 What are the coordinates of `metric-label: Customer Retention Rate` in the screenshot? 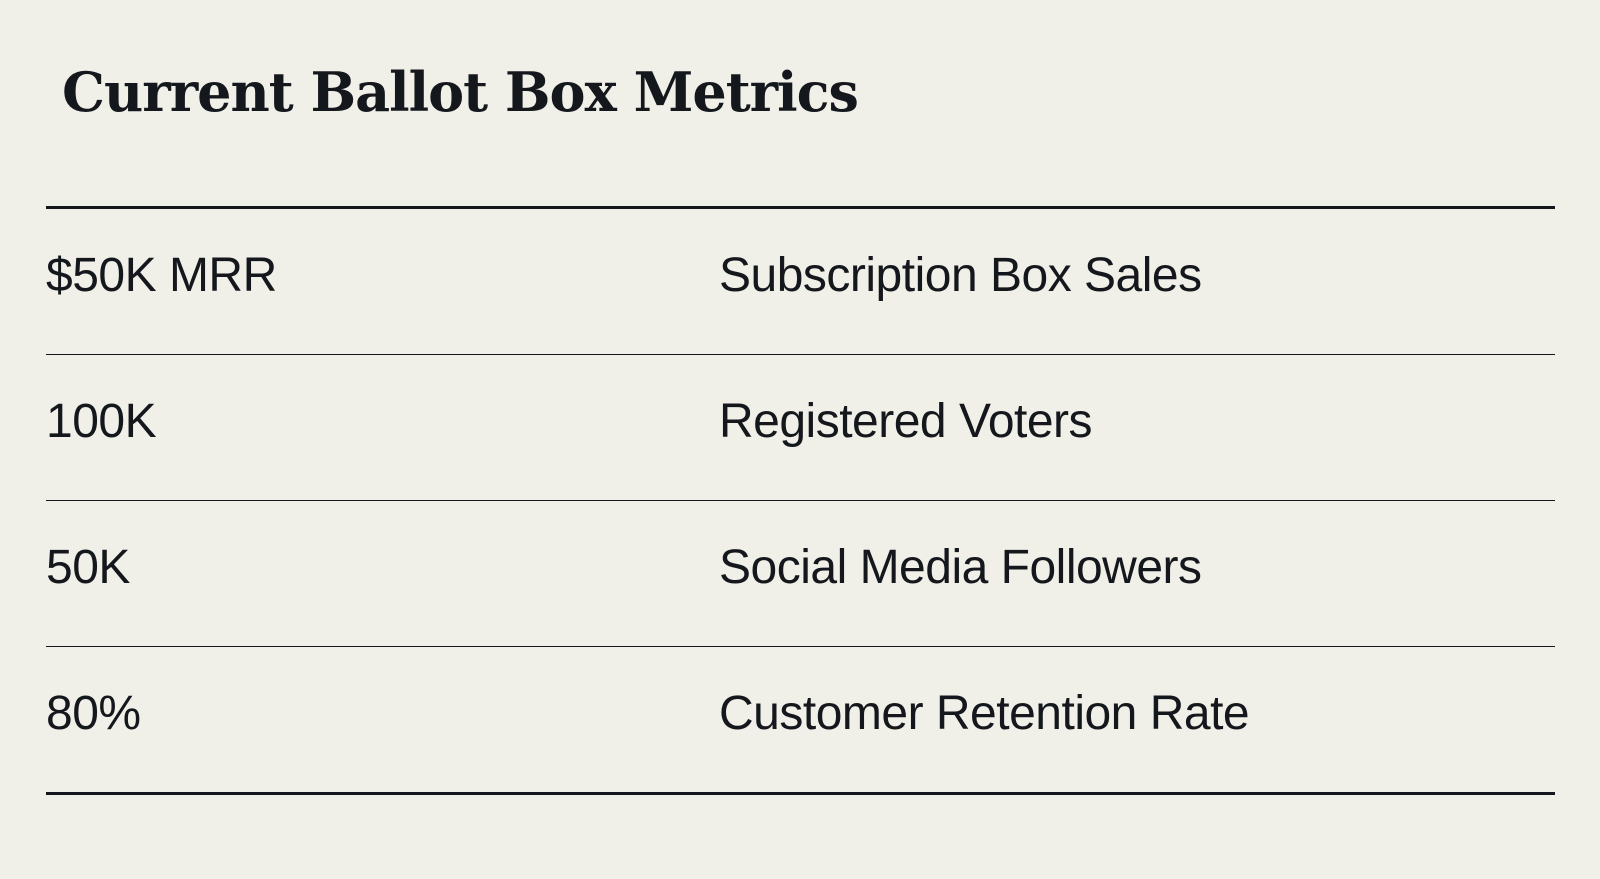 It's located at (984, 713).